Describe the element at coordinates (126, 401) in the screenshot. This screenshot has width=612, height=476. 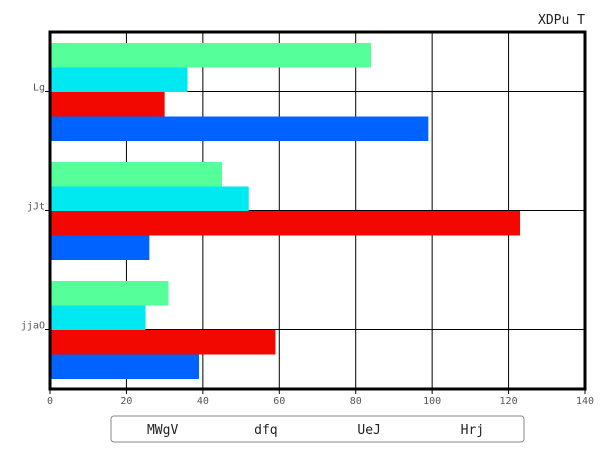
I see `x-tick-label: 20` at that location.